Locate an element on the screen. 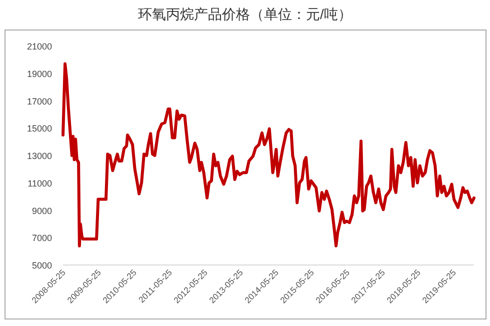 The height and width of the screenshot is (326, 490). y-tick-label: 21000 is located at coordinates (39, 47).